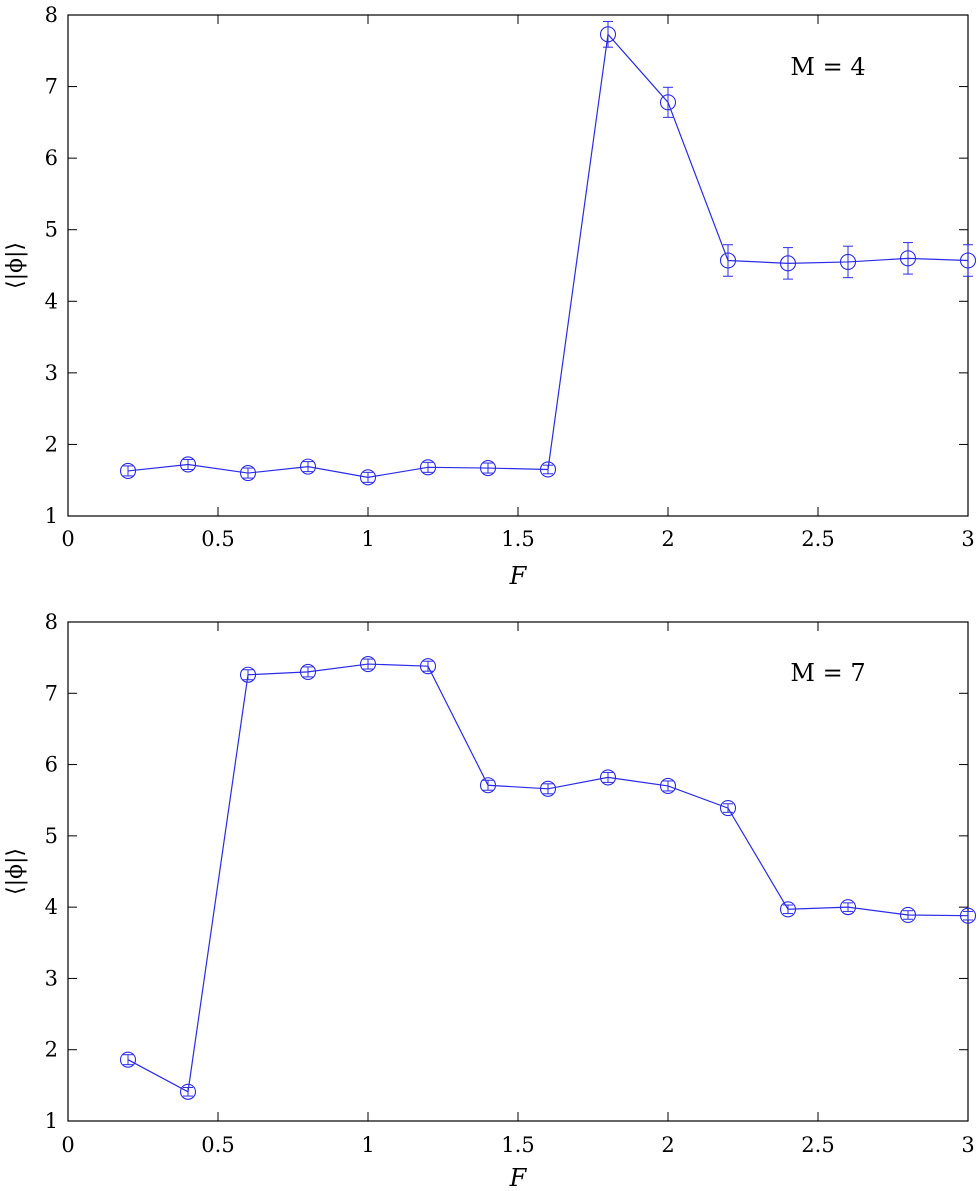 The width and height of the screenshot is (980, 1191). What do you see at coordinates (827, 673) in the screenshot?
I see `panel-annotation: M = 7` at bounding box center [827, 673].